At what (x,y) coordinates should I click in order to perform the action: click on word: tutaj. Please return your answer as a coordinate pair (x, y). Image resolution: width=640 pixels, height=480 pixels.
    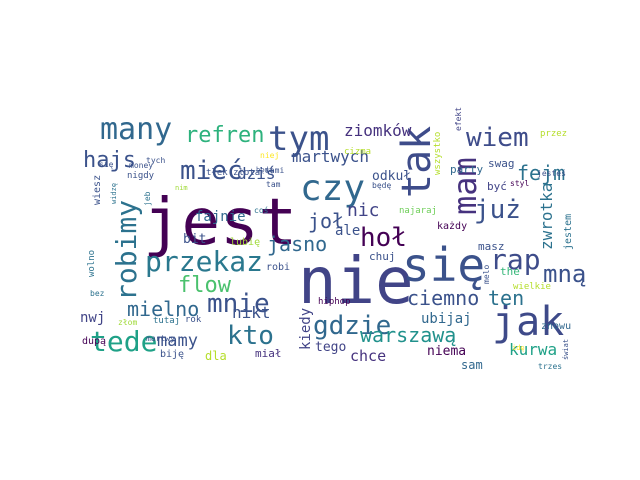
    Looking at the image, I should click on (166, 321).